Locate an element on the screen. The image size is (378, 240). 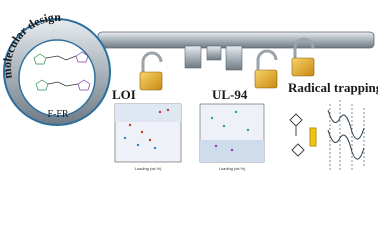
padlocks is located at coordinates (227, 64).